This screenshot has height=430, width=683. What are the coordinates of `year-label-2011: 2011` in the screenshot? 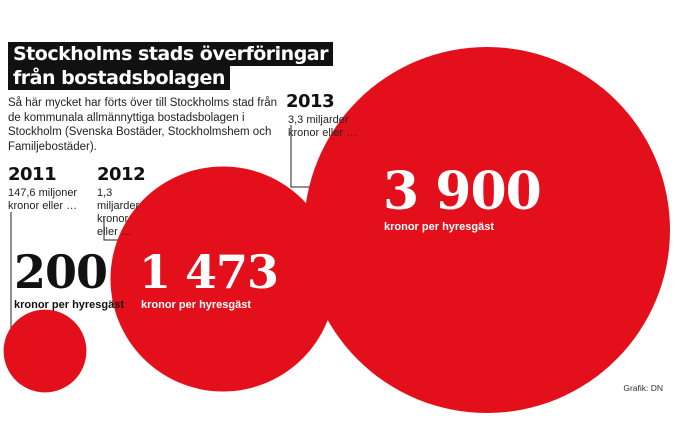 It's located at (32, 174).